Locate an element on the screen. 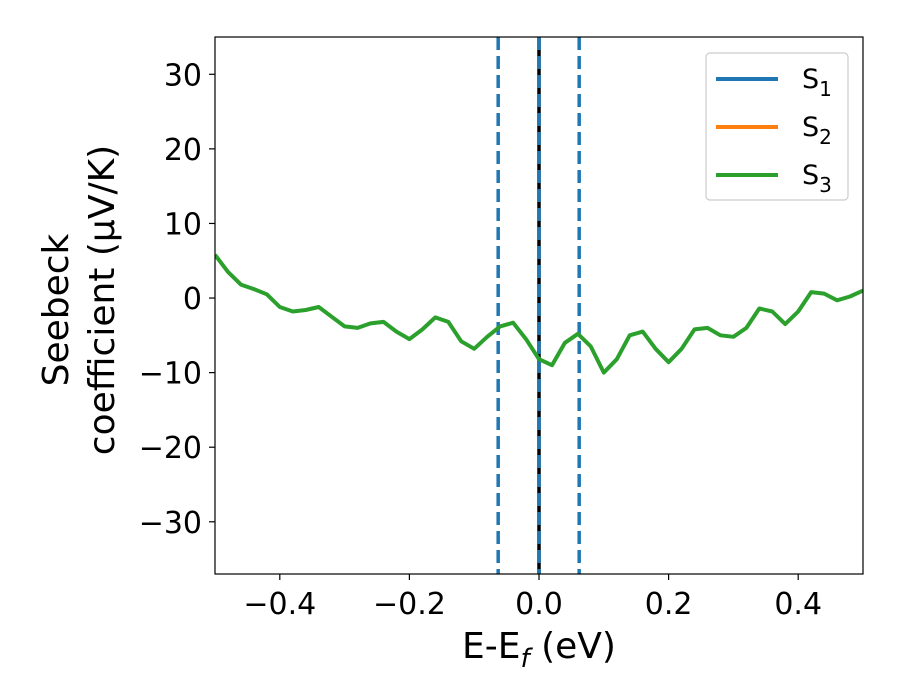  x-tick-label: −0.2 is located at coordinates (409, 604).